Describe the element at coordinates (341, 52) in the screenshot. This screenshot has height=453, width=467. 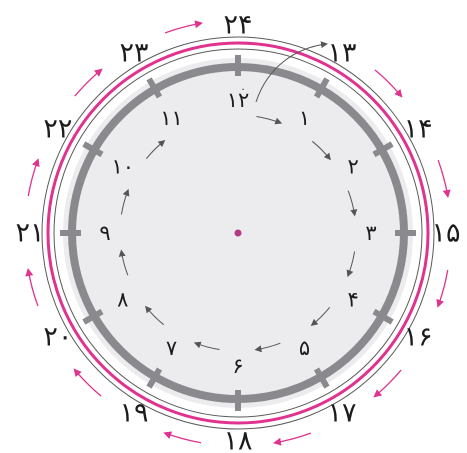
I see `outer-hour-label: ۱۳` at that location.